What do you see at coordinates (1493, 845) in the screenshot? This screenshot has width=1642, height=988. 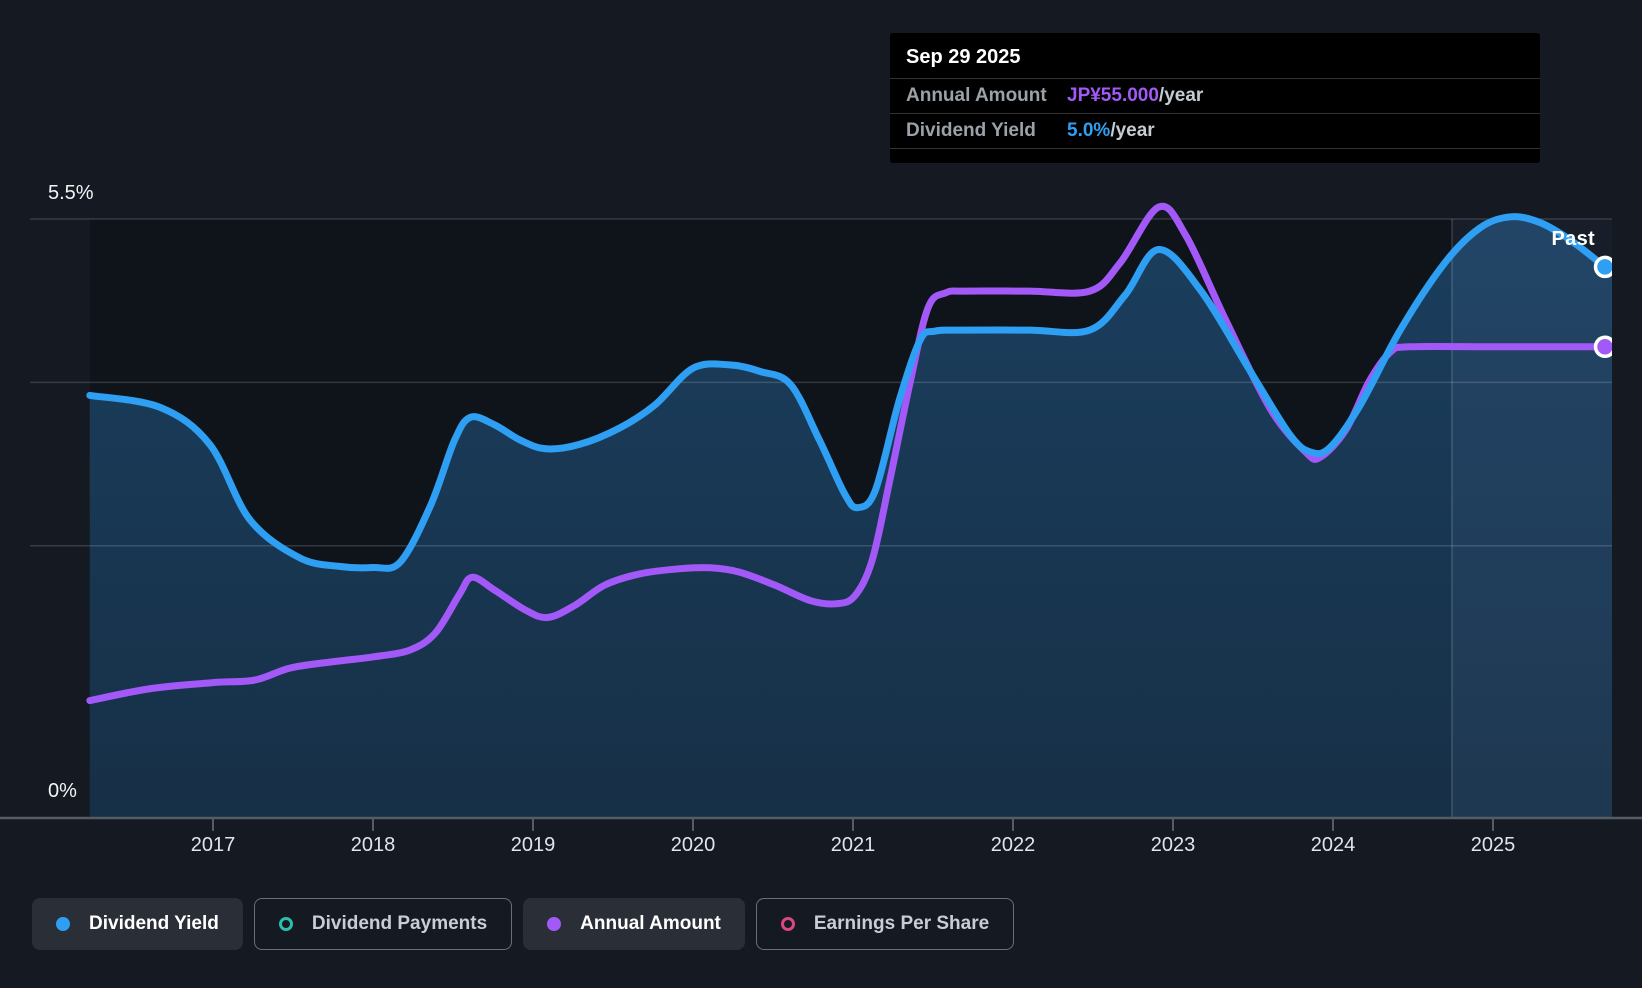 I see `x-axis-label: 2025` at bounding box center [1493, 845].